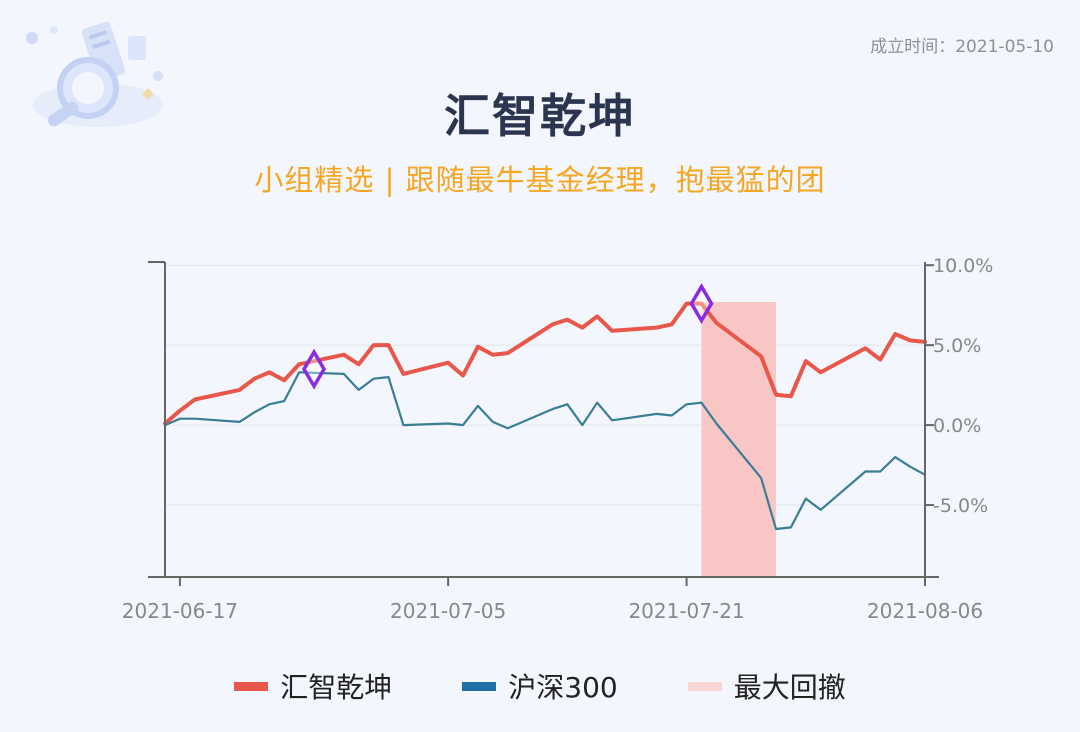 The height and width of the screenshot is (732, 1080). Describe the element at coordinates (180, 611) in the screenshot. I see `x-tick-label: 2021-06-17` at that location.